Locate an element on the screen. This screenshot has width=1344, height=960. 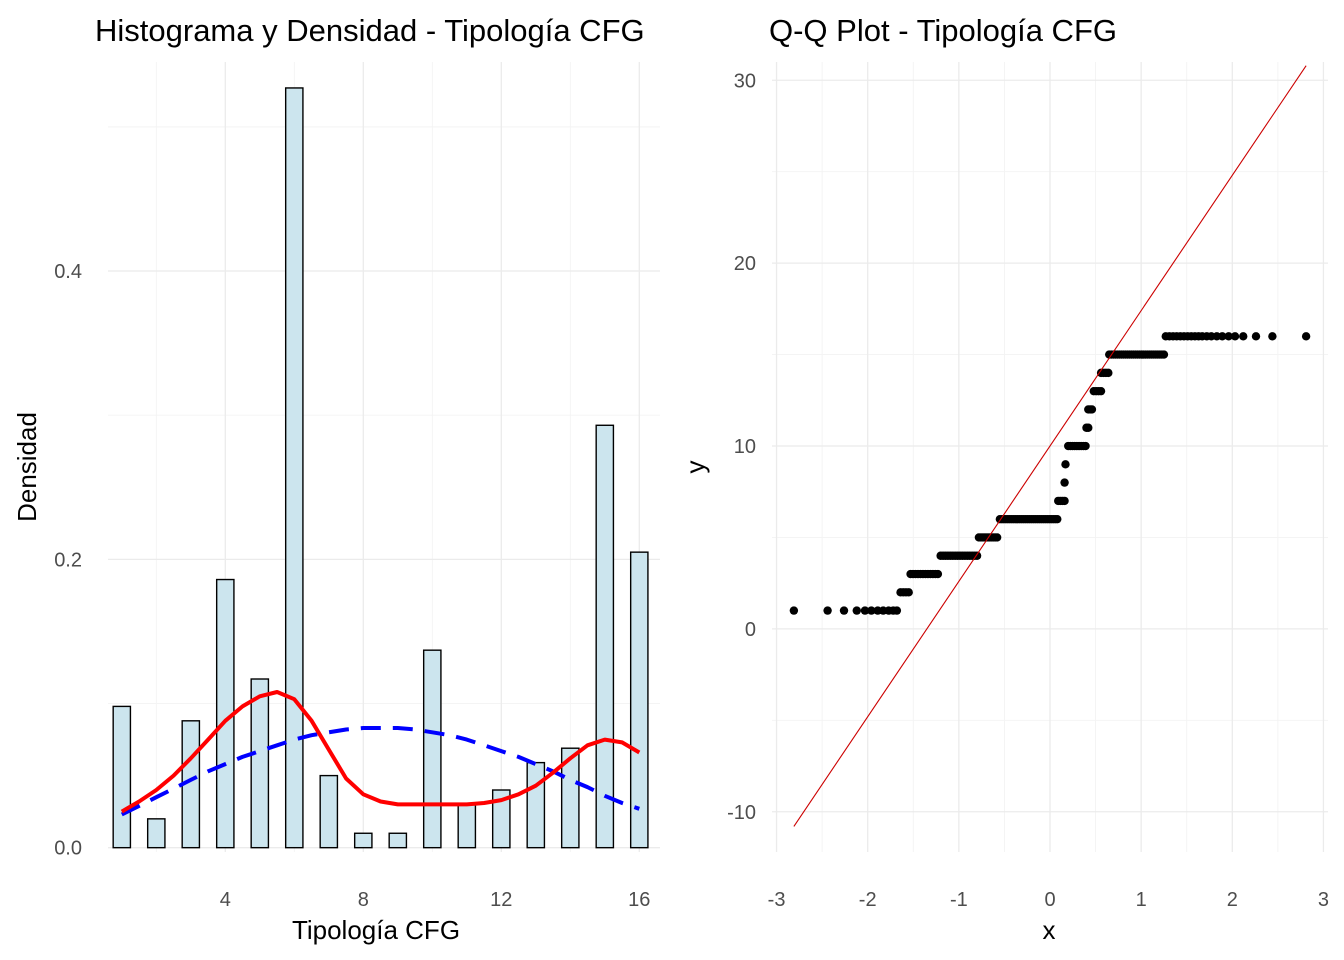
qq-points is located at coordinates (1050, 473).